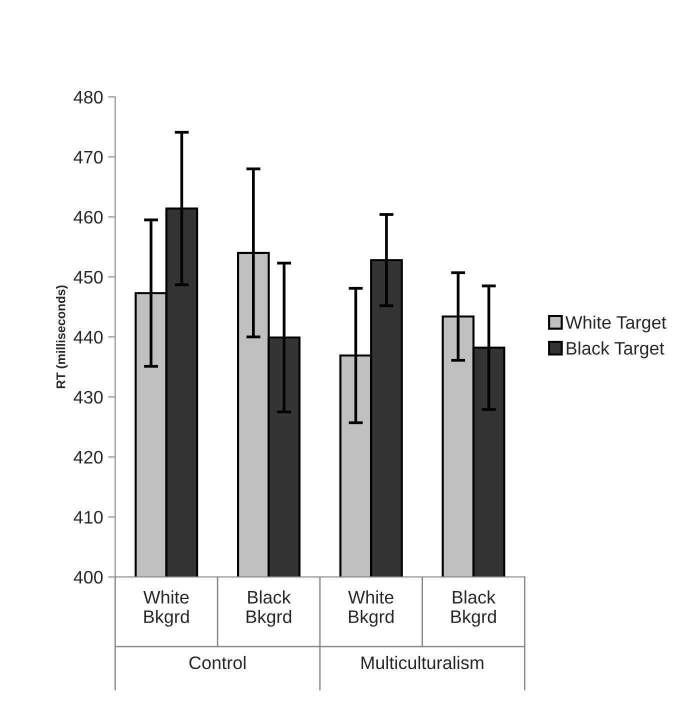 This screenshot has height=723, width=694. Describe the element at coordinates (217, 663) in the screenshot. I see `text: Control` at that location.